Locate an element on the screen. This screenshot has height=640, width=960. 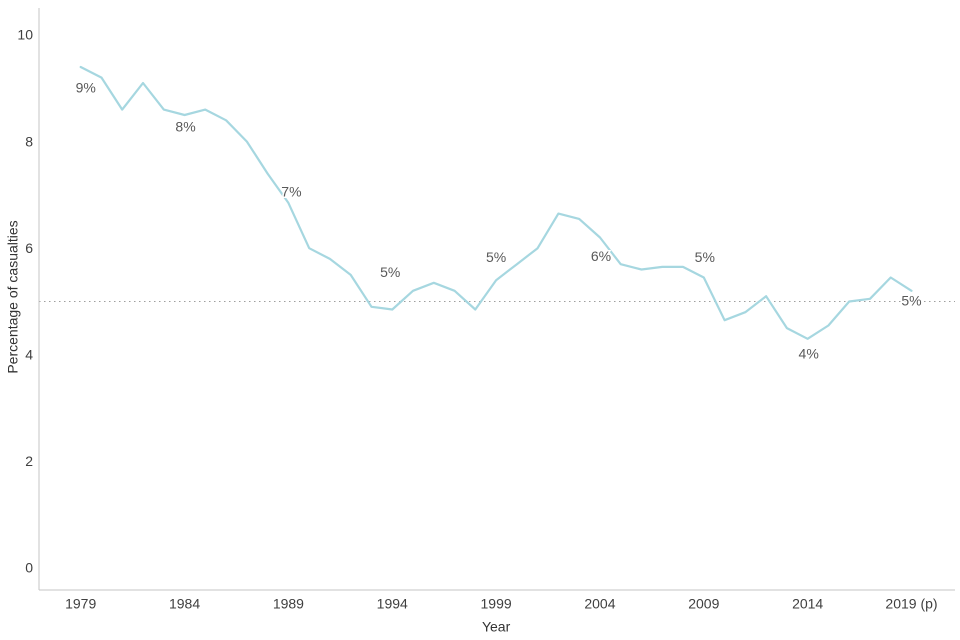
x-tick-label: 1989 is located at coordinates (288, 604).